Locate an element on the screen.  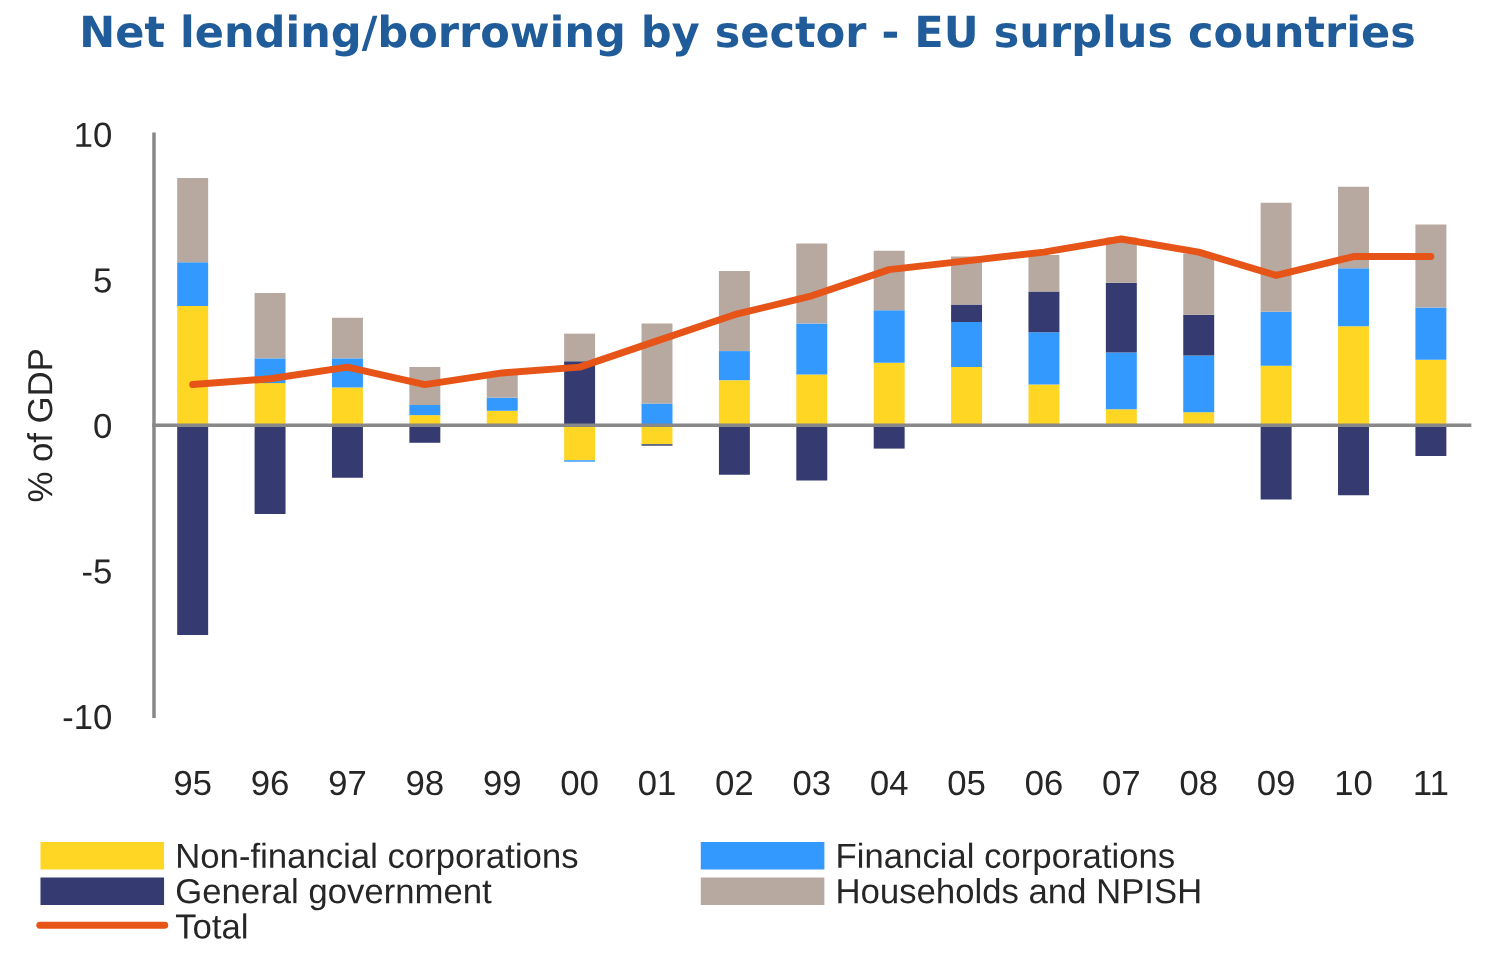
x-tick-label: 96 is located at coordinates (270, 783).